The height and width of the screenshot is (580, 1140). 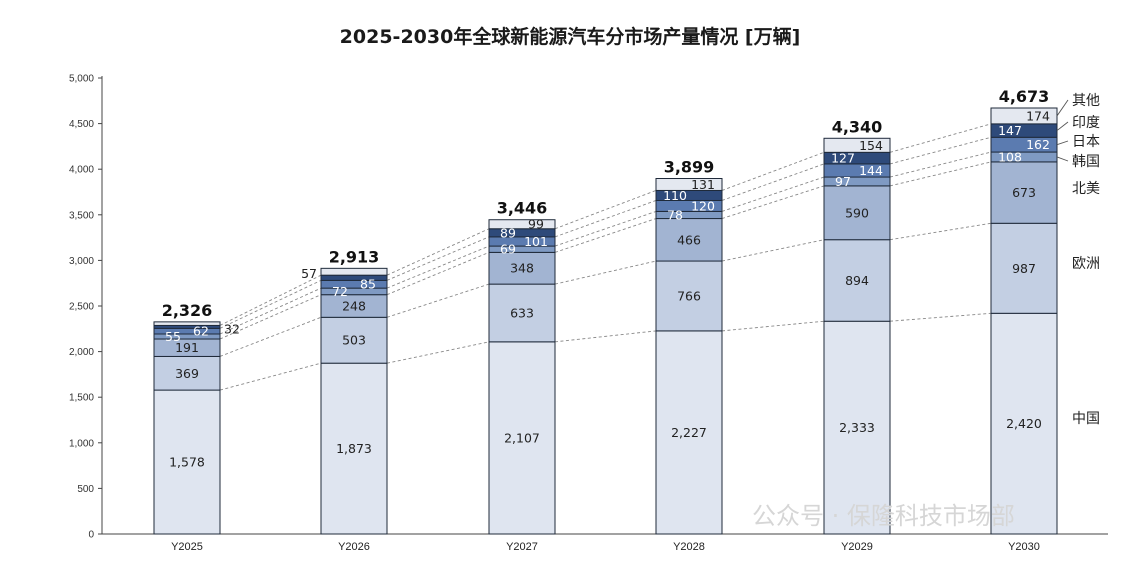 What do you see at coordinates (1024, 268) in the screenshot?
I see `segment-label: 987` at bounding box center [1024, 268].